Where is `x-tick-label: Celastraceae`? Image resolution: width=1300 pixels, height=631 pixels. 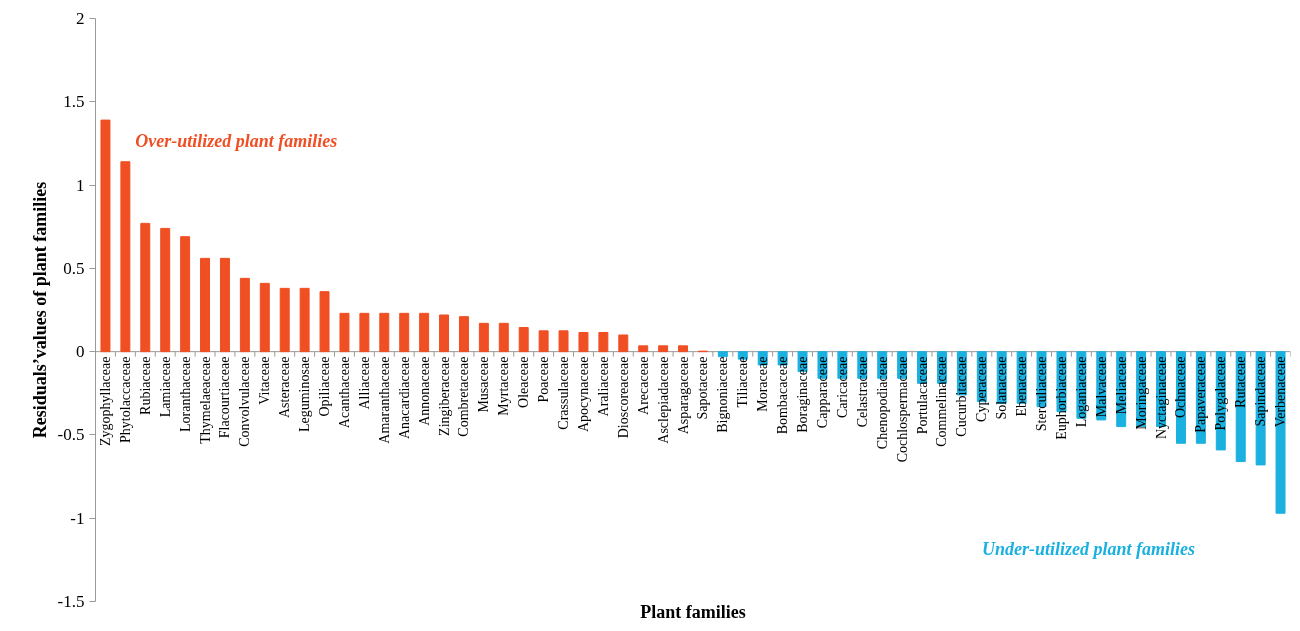 x-tick-label: Celastraceae is located at coordinates (862, 392).